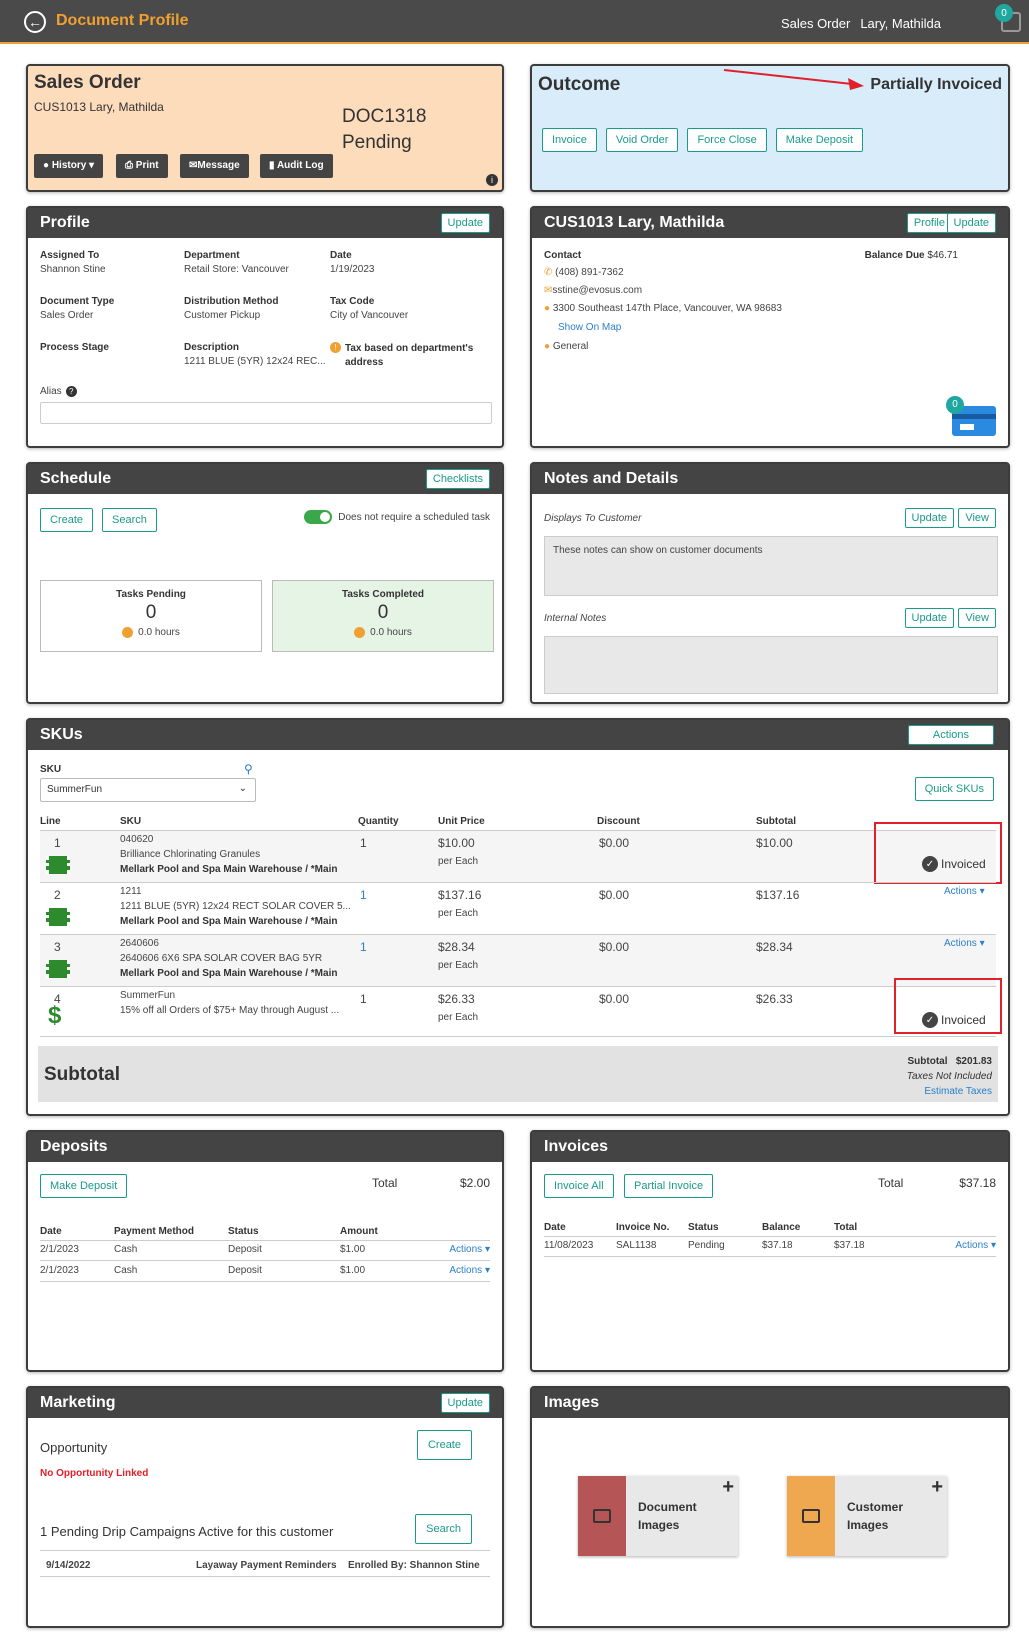  What do you see at coordinates (151, 594) in the screenshot?
I see `tasks-pending-label: Tasks Pending` at bounding box center [151, 594].